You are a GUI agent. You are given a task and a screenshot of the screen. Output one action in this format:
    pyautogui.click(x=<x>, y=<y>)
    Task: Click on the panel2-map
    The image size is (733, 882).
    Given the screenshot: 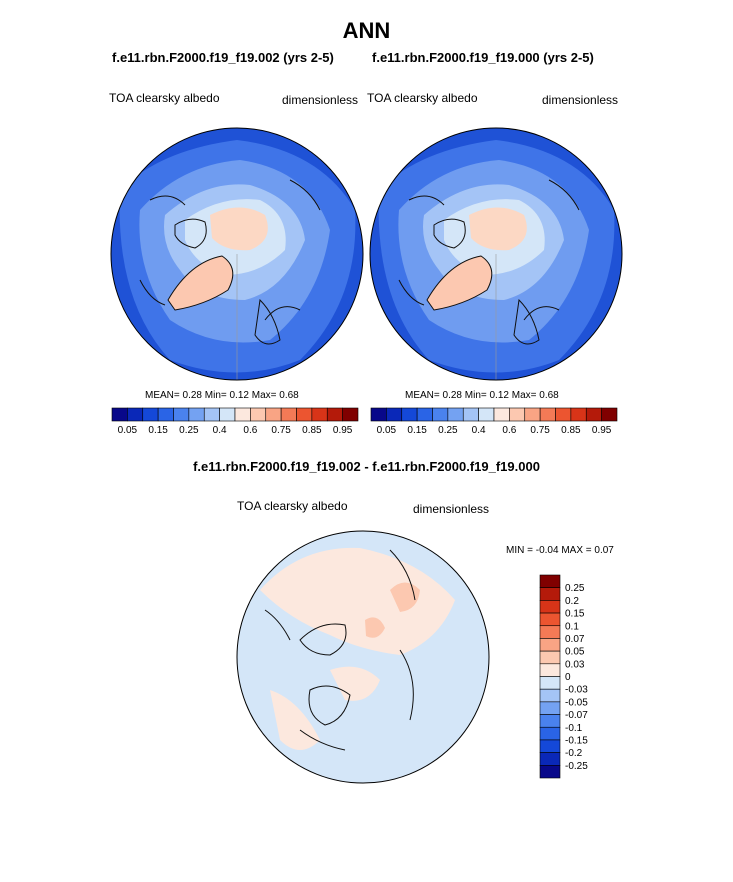 What is the action you would take?
    pyautogui.click(x=496, y=254)
    